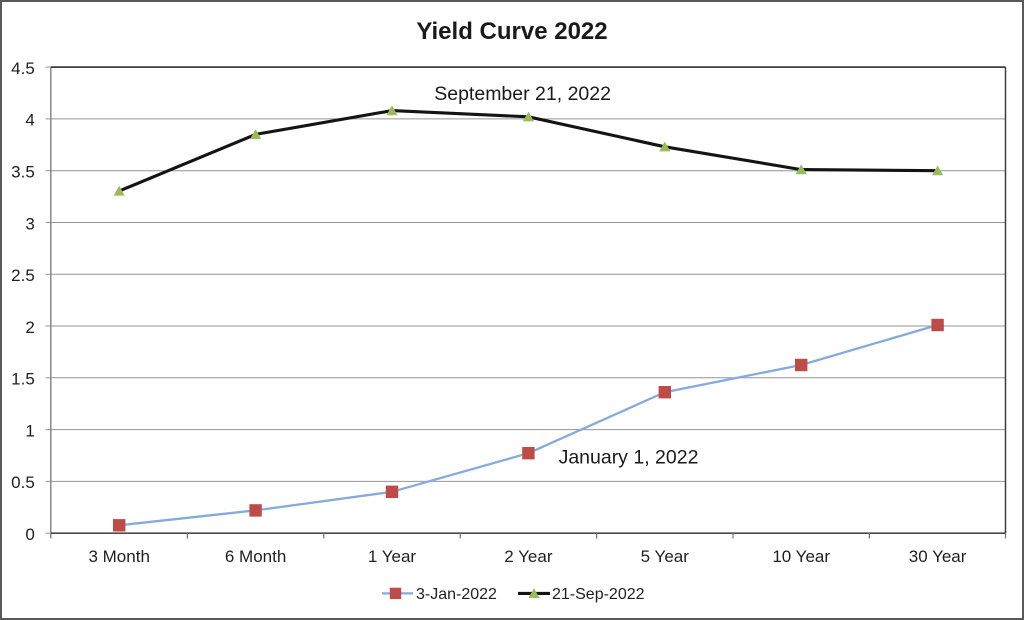 The height and width of the screenshot is (620, 1024). What do you see at coordinates (456, 594) in the screenshot?
I see `svg-text: 3-Jan-2022` at bounding box center [456, 594].